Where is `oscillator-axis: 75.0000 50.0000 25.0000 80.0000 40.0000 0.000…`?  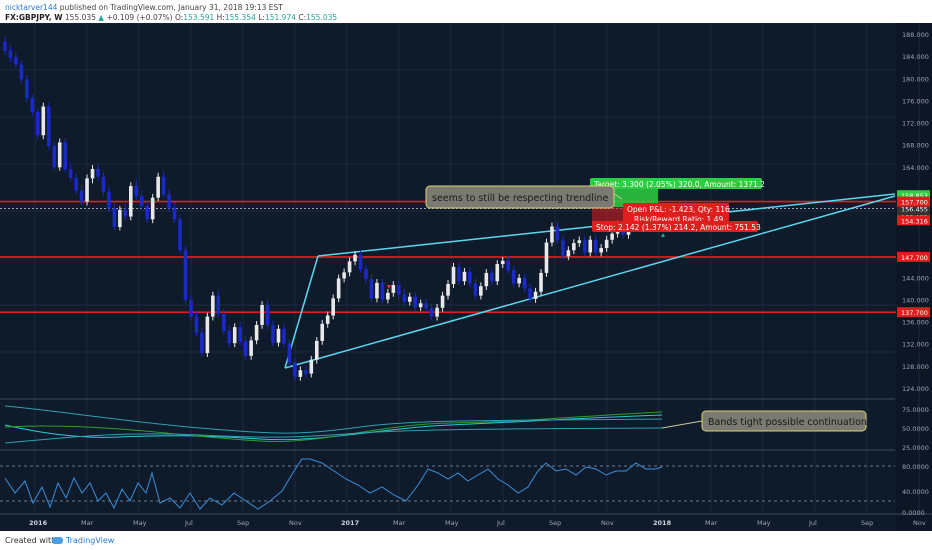
oscillator-axis: 75.0000 50.0000 25.0000 80.0000 40.0000 0.000… is located at coordinates (915, 461).